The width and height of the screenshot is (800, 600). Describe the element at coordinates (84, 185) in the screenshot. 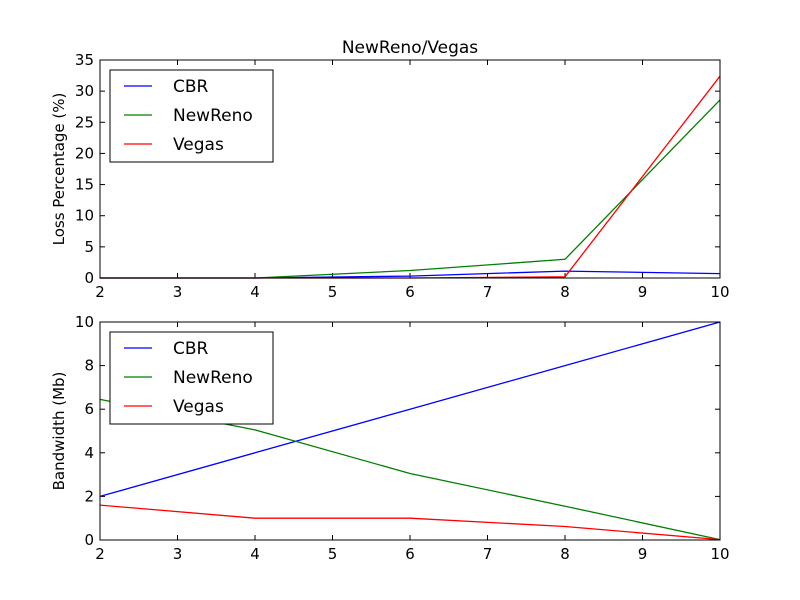

I see `y-tick-label: 15` at that location.